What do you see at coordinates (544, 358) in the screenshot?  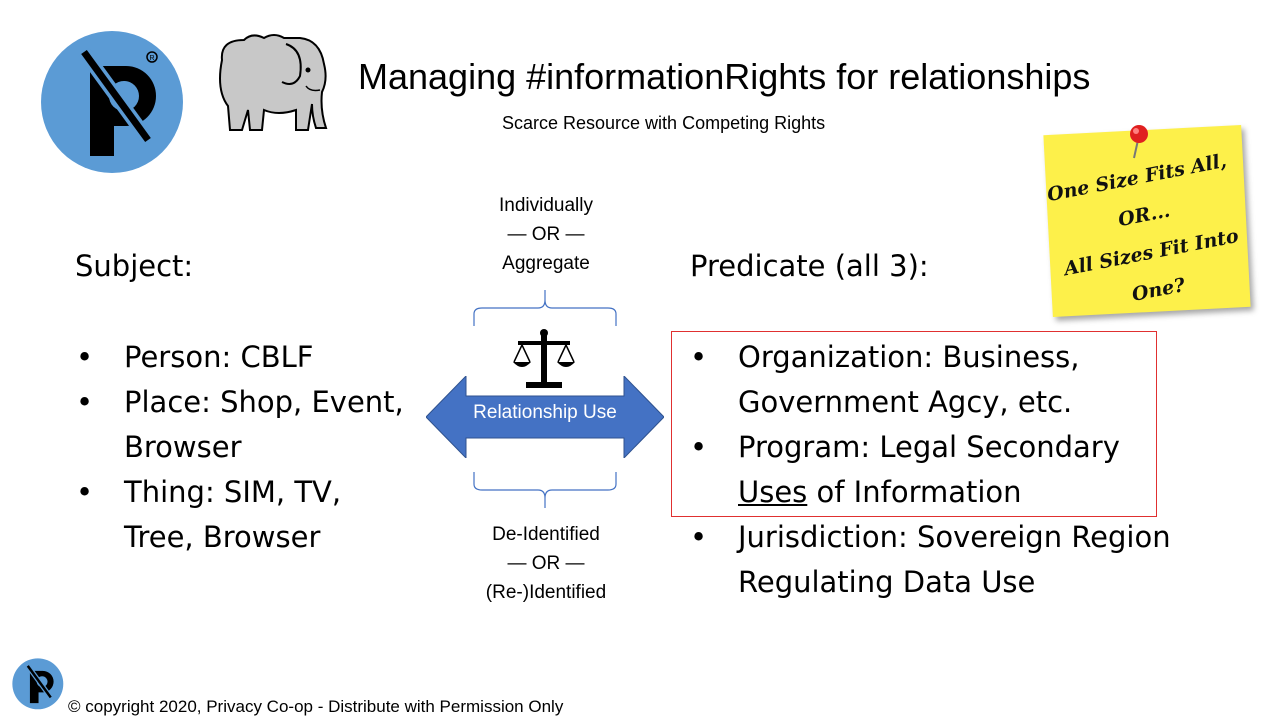 I see `scales-of-justice-icon` at bounding box center [544, 358].